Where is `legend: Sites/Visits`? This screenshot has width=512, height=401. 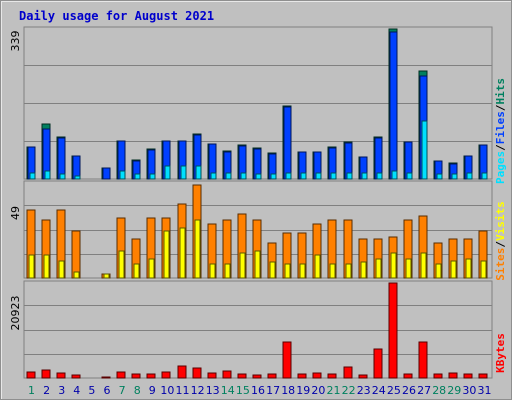
legend: Sites/Visits is located at coordinates (500, 241).